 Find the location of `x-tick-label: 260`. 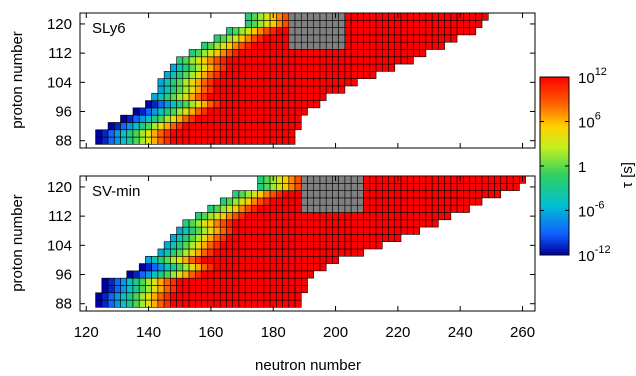

x-tick-label: 260 is located at coordinates (522, 332).